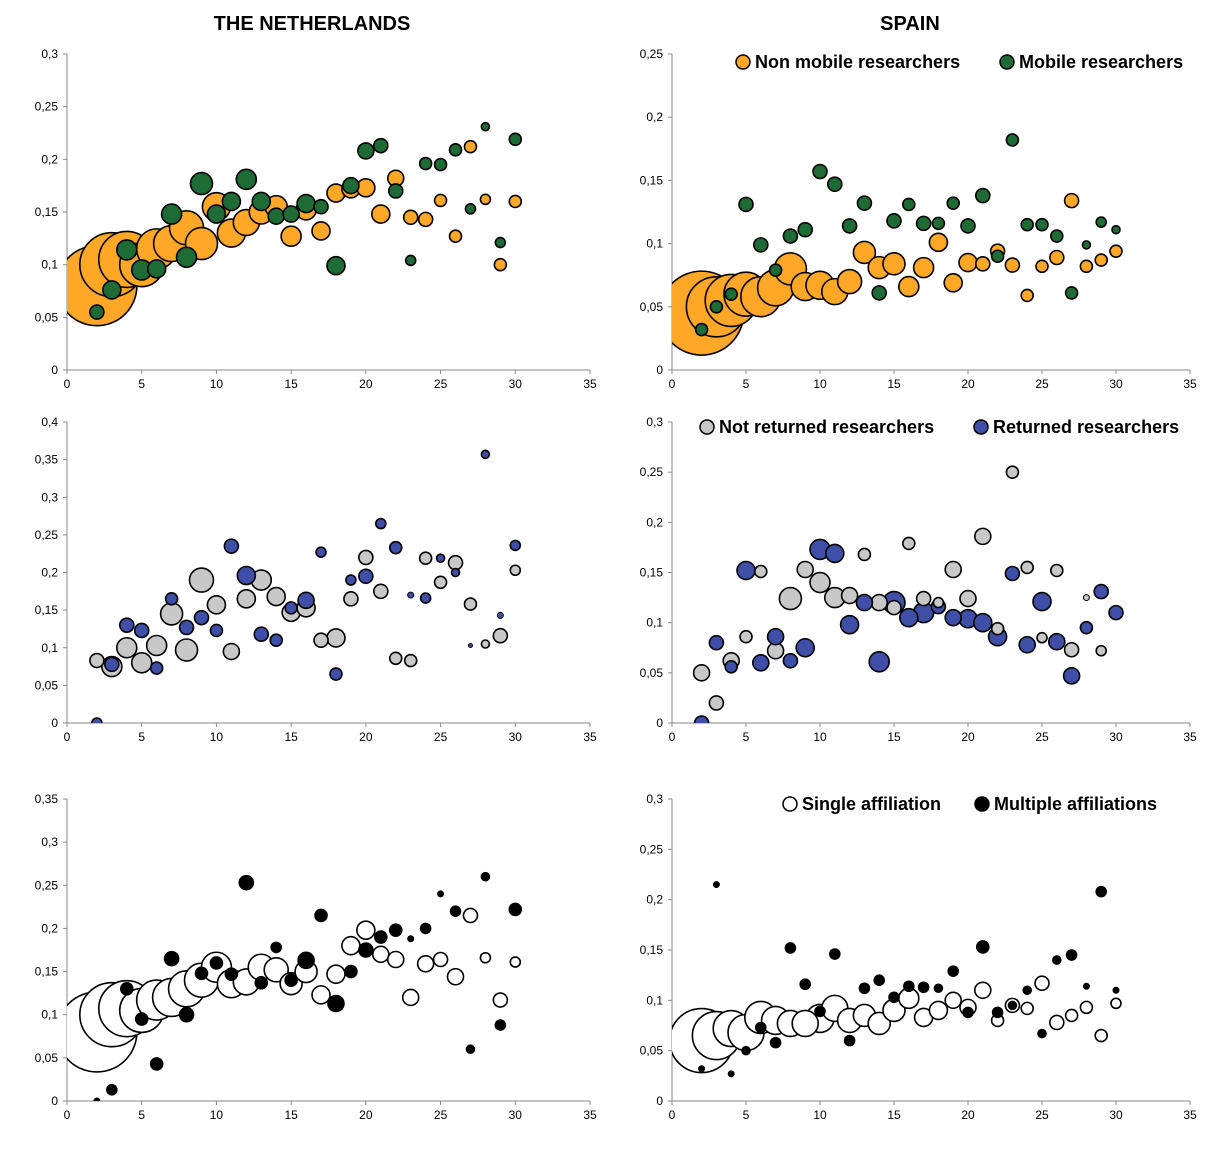 Image resolution: width=1212 pixels, height=1153 pixels. What do you see at coordinates (918, 579) in the screenshot?
I see `chart-es-return: 0 0,05 0,1 0,15 0,2 0,25 0,3 0 5 10 15 20 25 30 35` at bounding box center [918, 579].